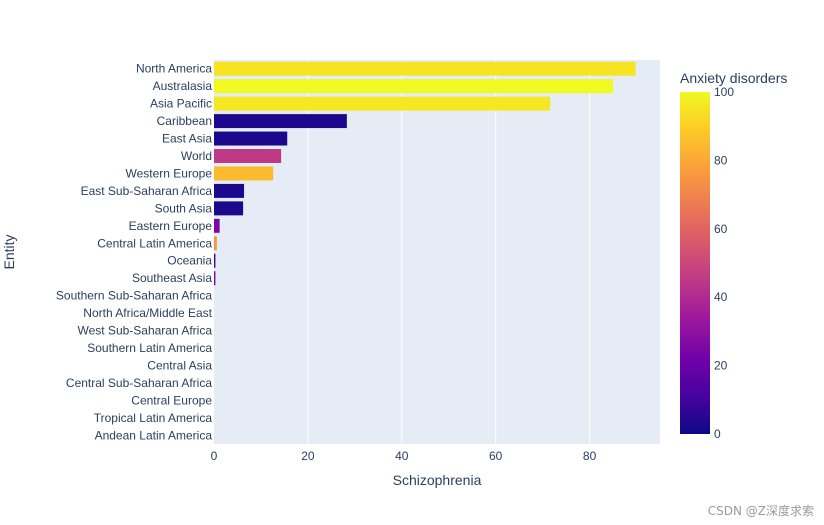 This screenshot has width=824, height=525. I want to click on y-tick-label: South Asia, so click(184, 208).